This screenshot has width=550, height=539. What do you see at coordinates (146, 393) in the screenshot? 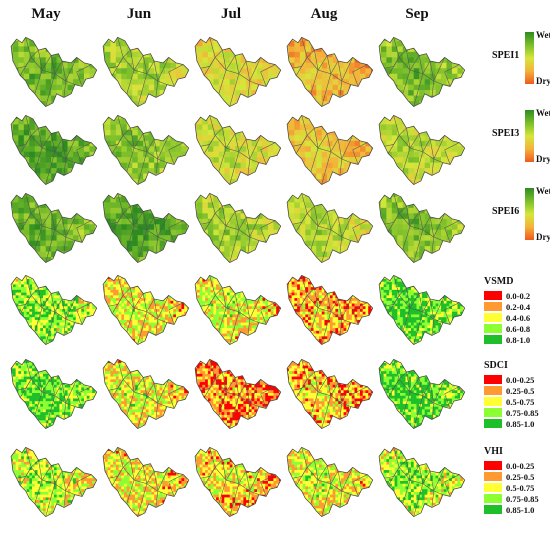
I see `map-sdci-jun` at bounding box center [146, 393].